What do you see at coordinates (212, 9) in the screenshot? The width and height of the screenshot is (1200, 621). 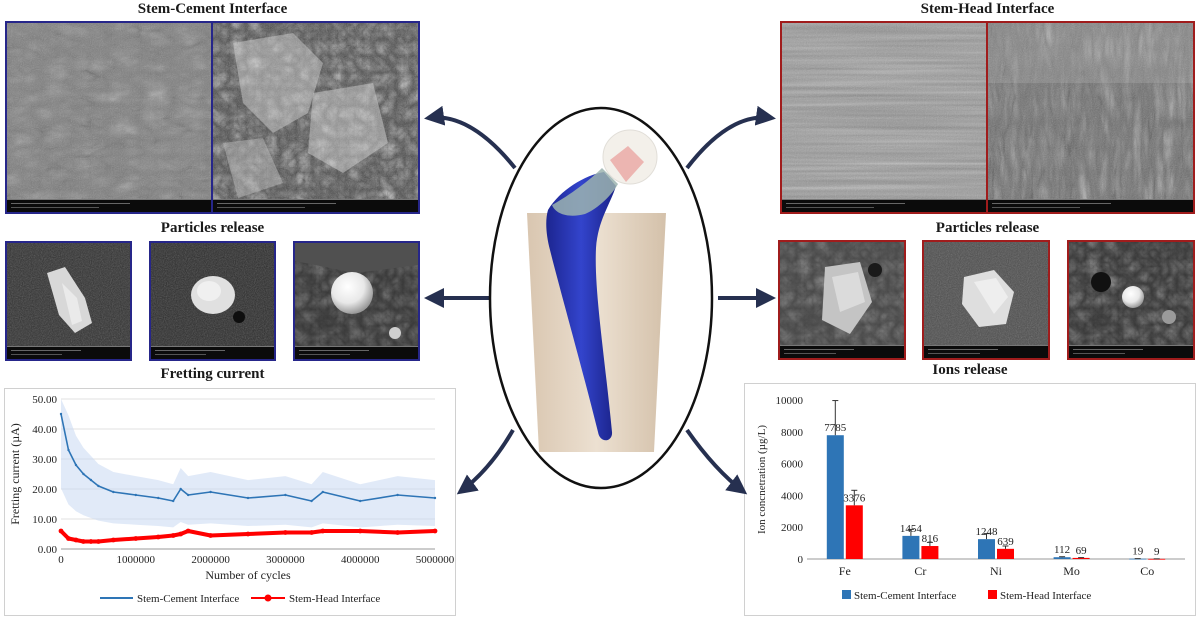 I see `stem-cement-title: Stem-Cement Interface` at bounding box center [212, 9].